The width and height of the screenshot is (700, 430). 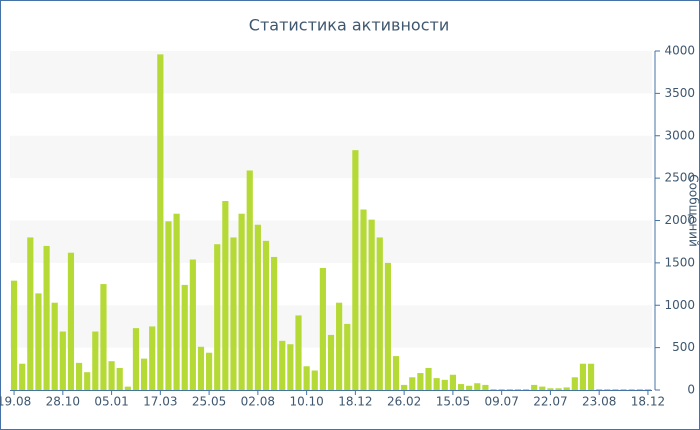 I want to click on y-tick-label: 500, so click(x=683, y=347).